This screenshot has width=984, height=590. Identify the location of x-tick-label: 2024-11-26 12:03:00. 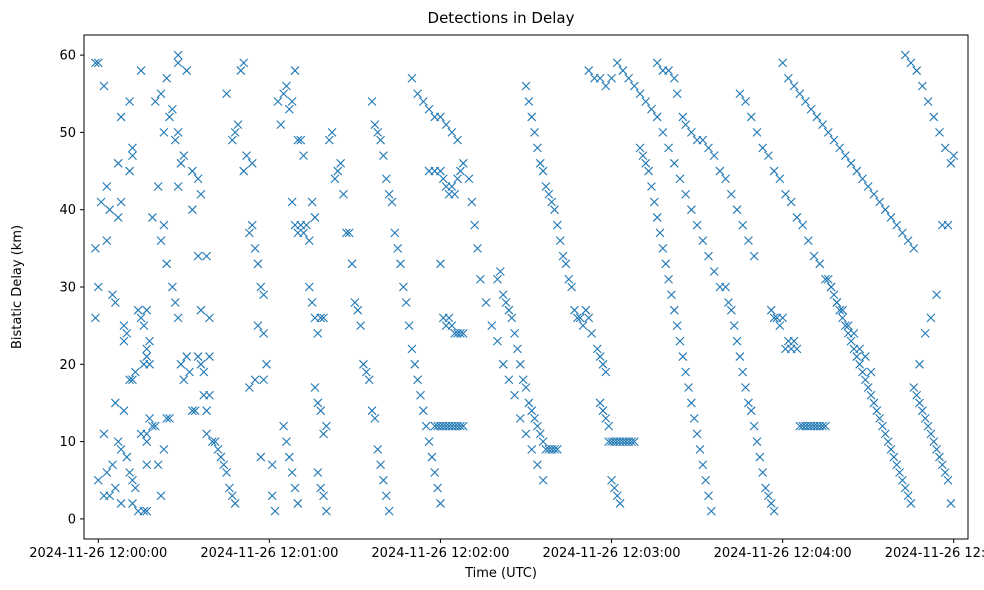
(612, 553).